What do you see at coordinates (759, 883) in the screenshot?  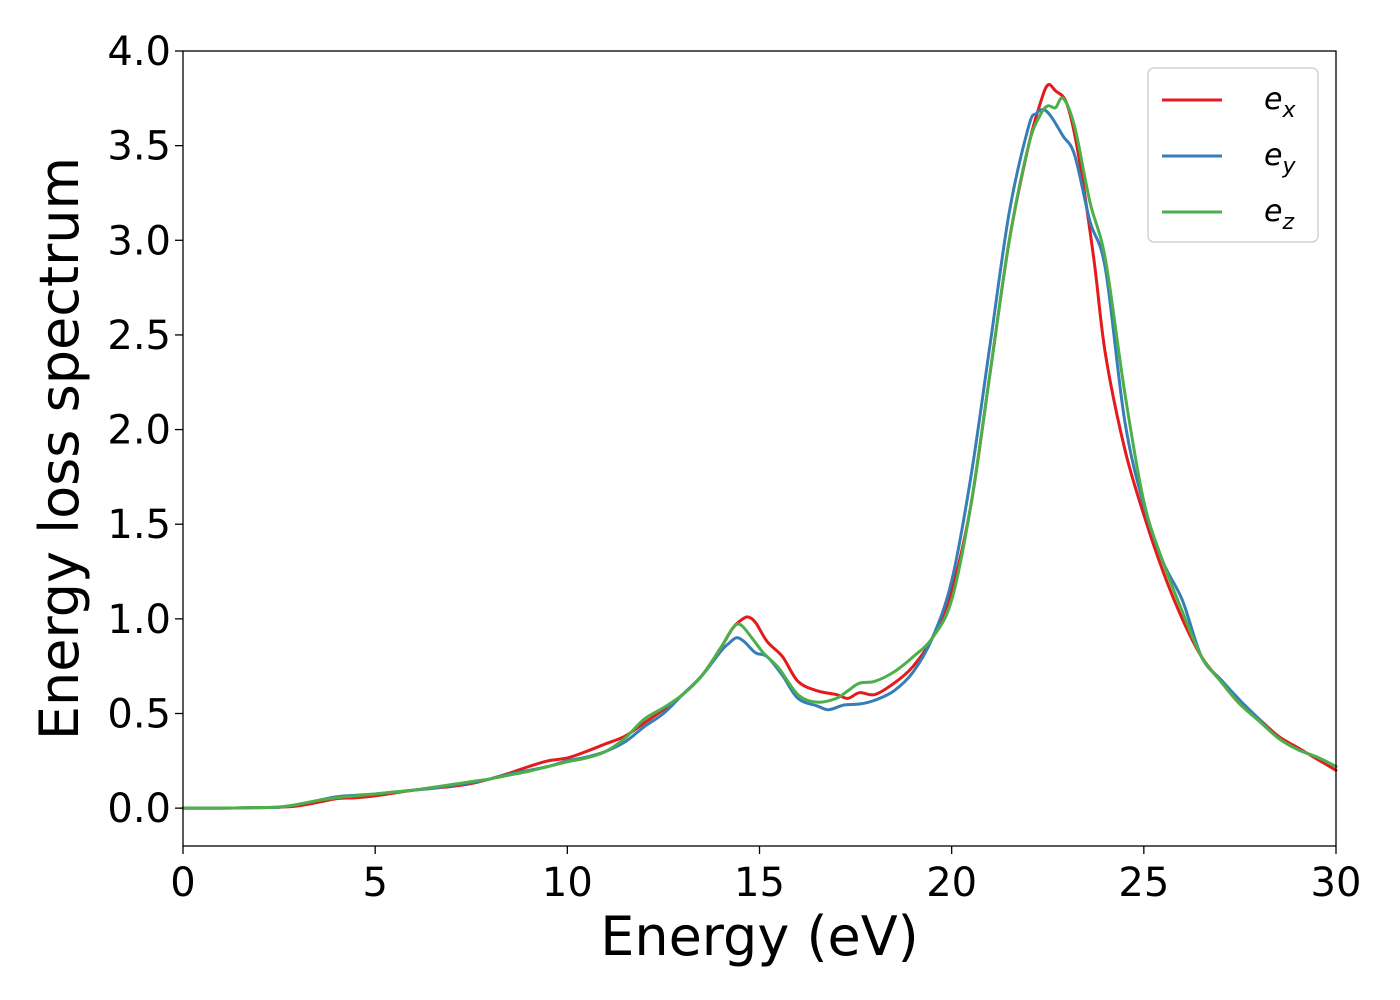 I see `x-tick-label: 15` at bounding box center [759, 883].